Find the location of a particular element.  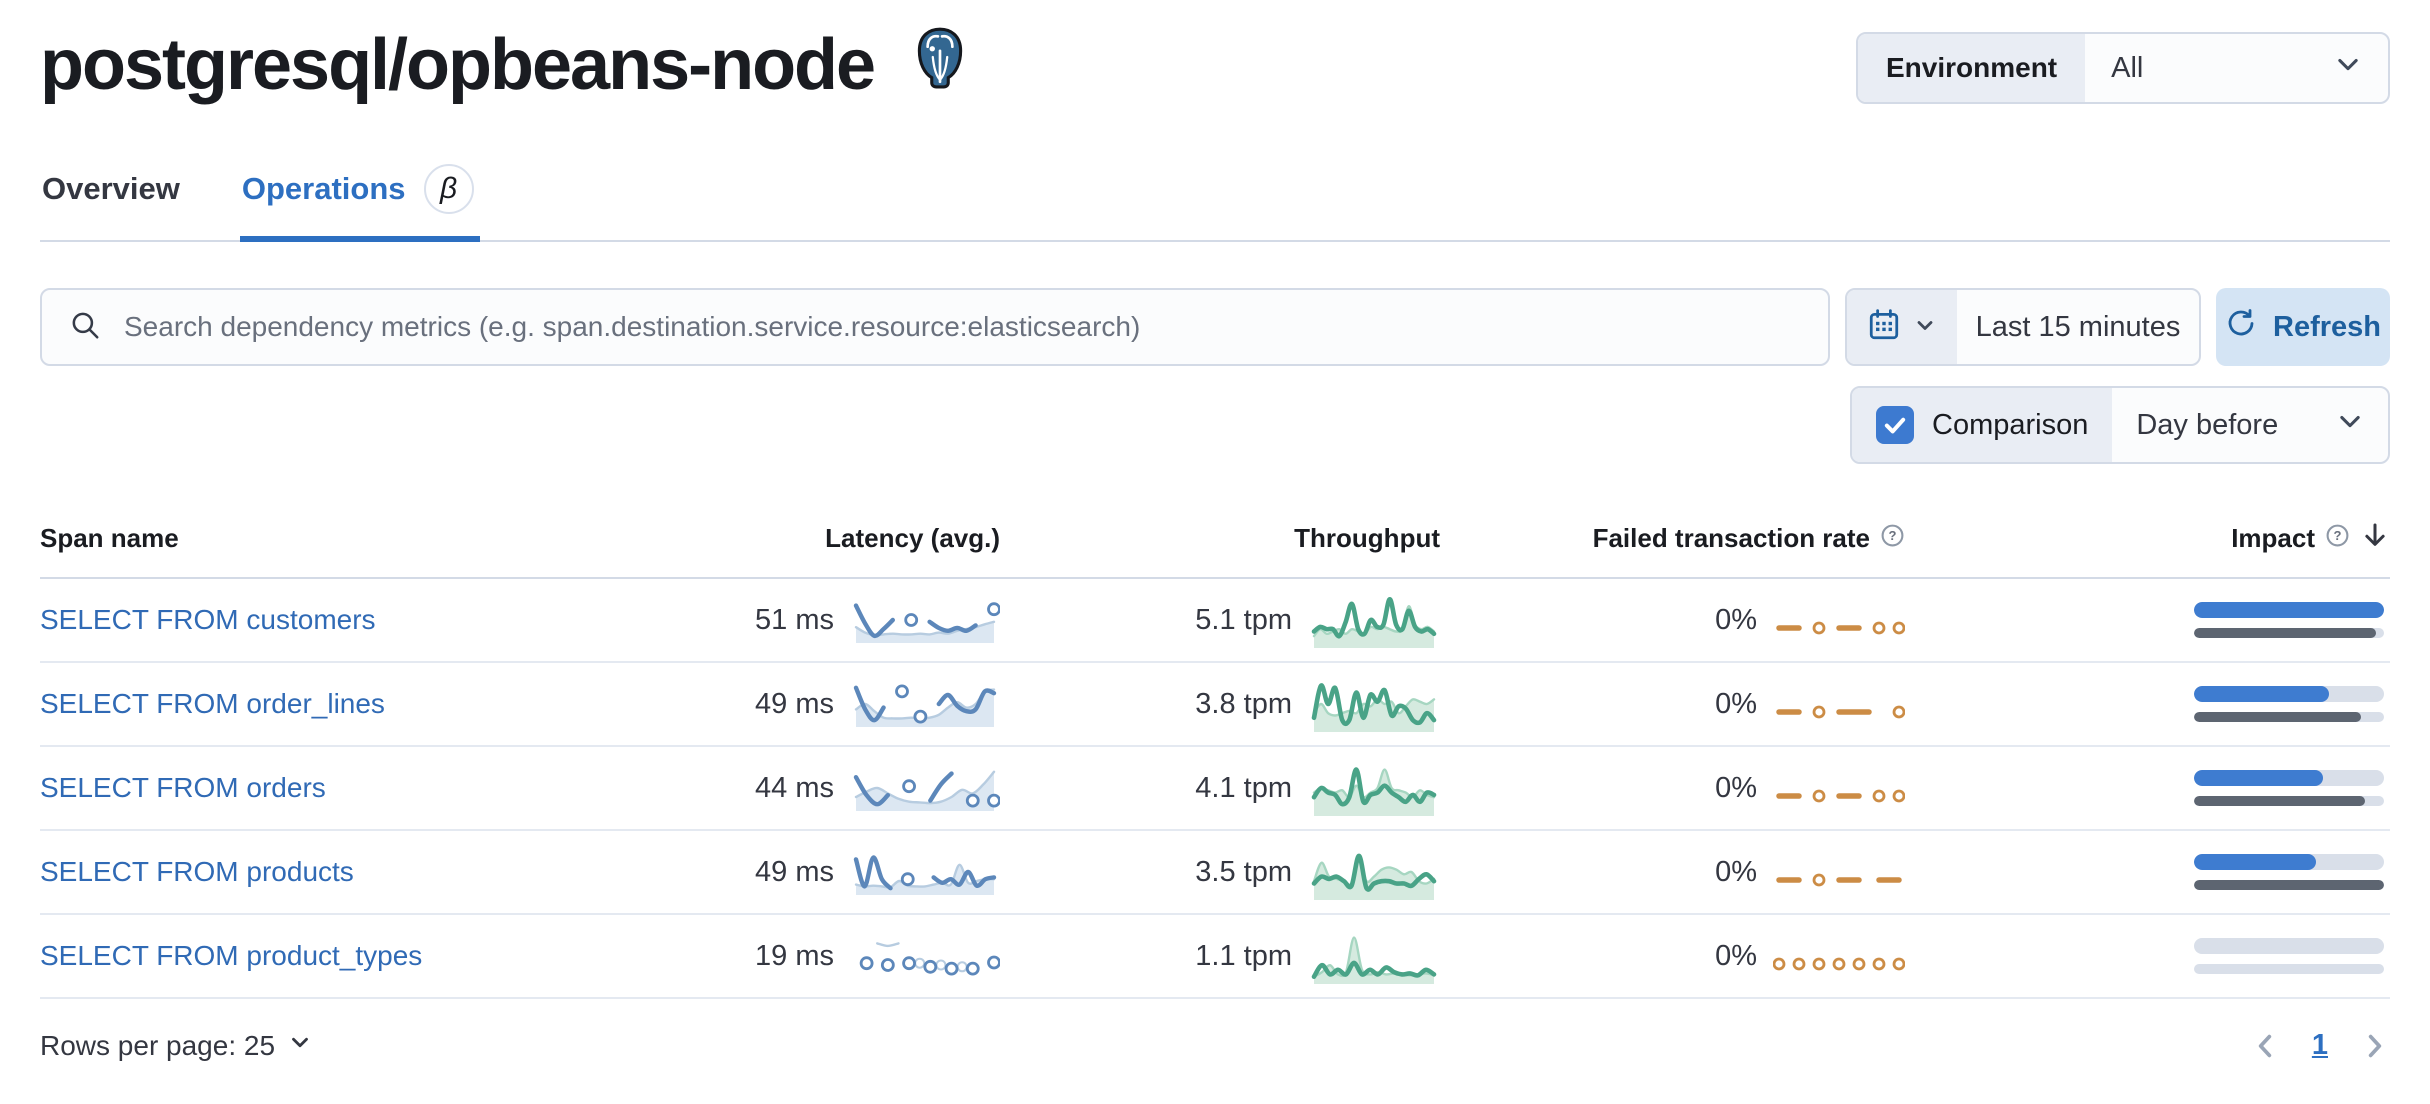

latency-cell: 19 ms is located at coordinates (785, 956).